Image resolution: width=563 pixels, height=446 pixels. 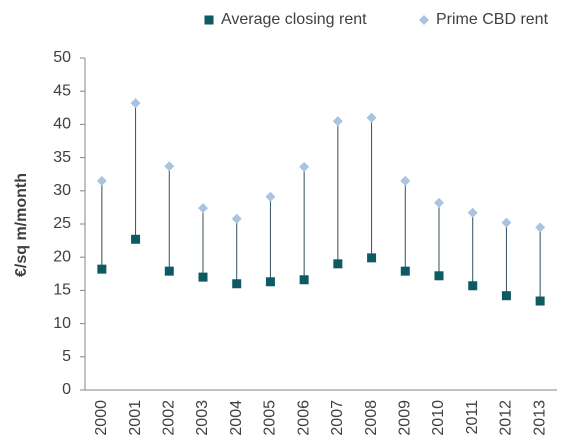 I want to click on y-tick-label: 5, so click(x=66, y=356).